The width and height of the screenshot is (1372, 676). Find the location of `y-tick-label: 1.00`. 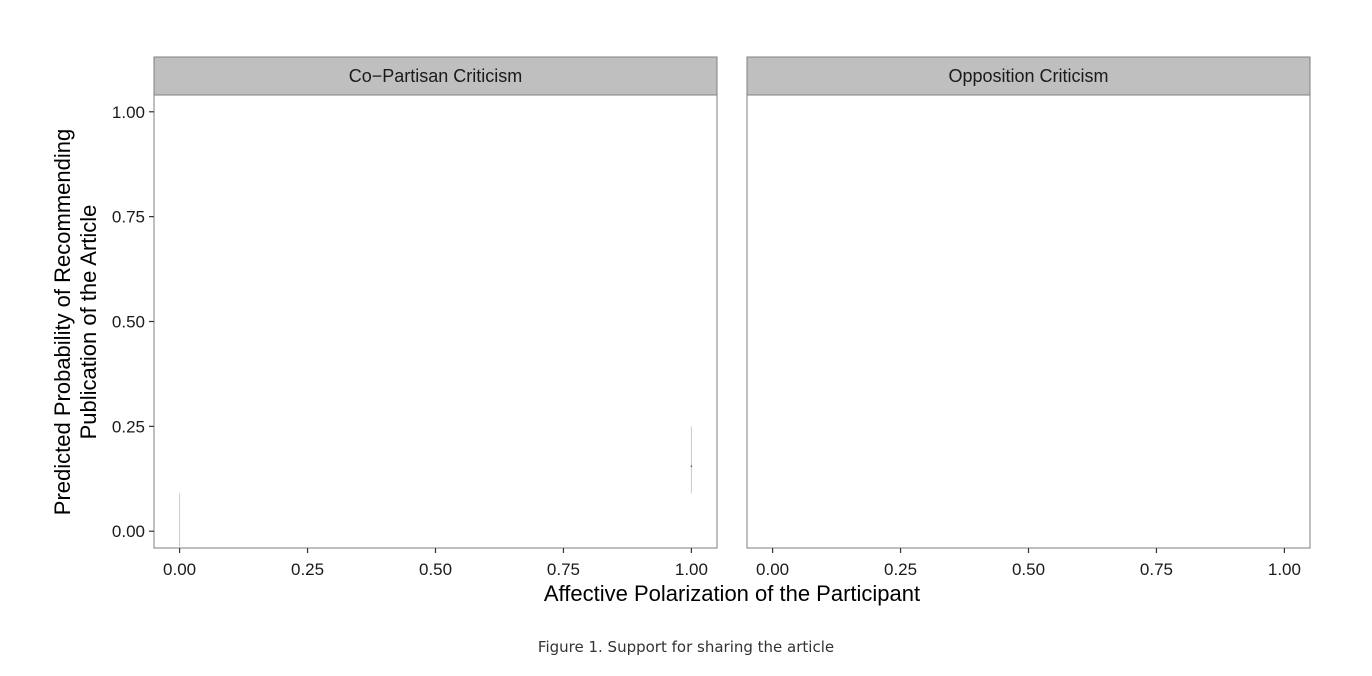

y-tick-label: 1.00 is located at coordinates (128, 112).